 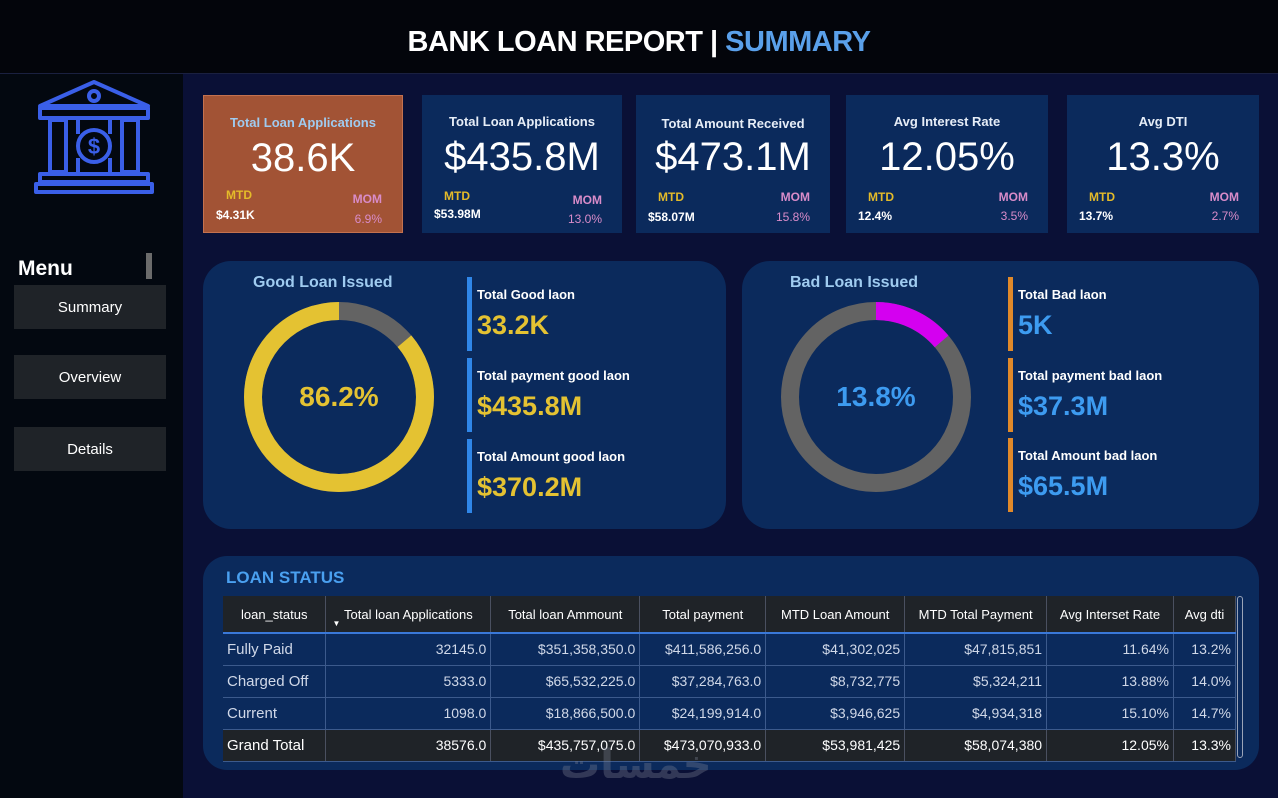 What do you see at coordinates (1205, 745) in the screenshot?
I see `table-cell: 13.3%` at bounding box center [1205, 745].